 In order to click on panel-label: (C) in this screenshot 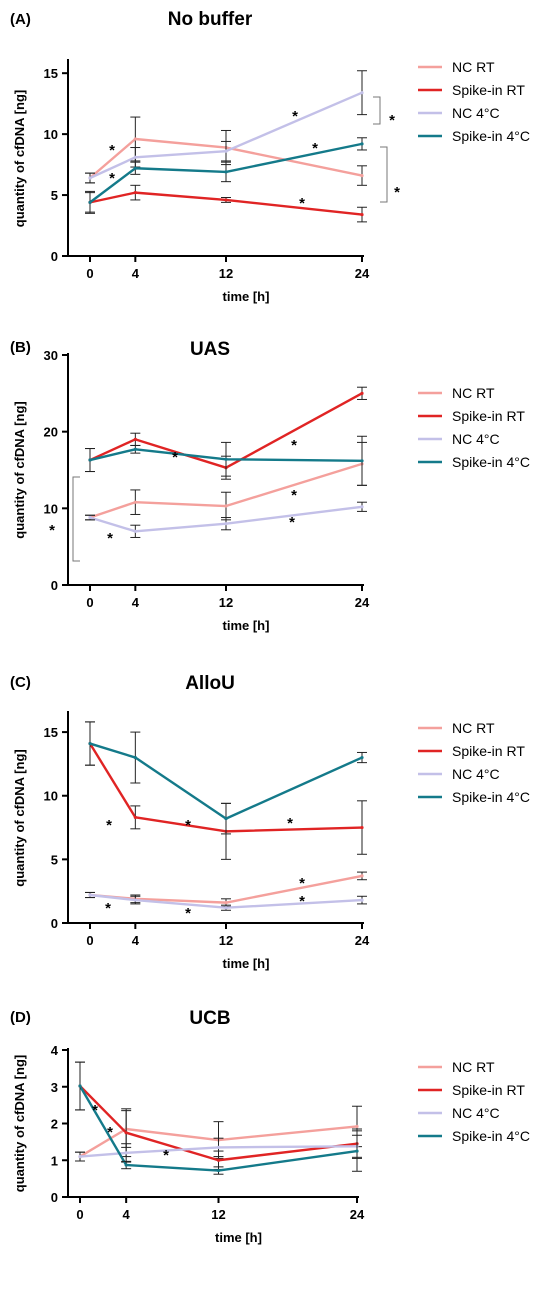, I will do `click(20, 682)`.